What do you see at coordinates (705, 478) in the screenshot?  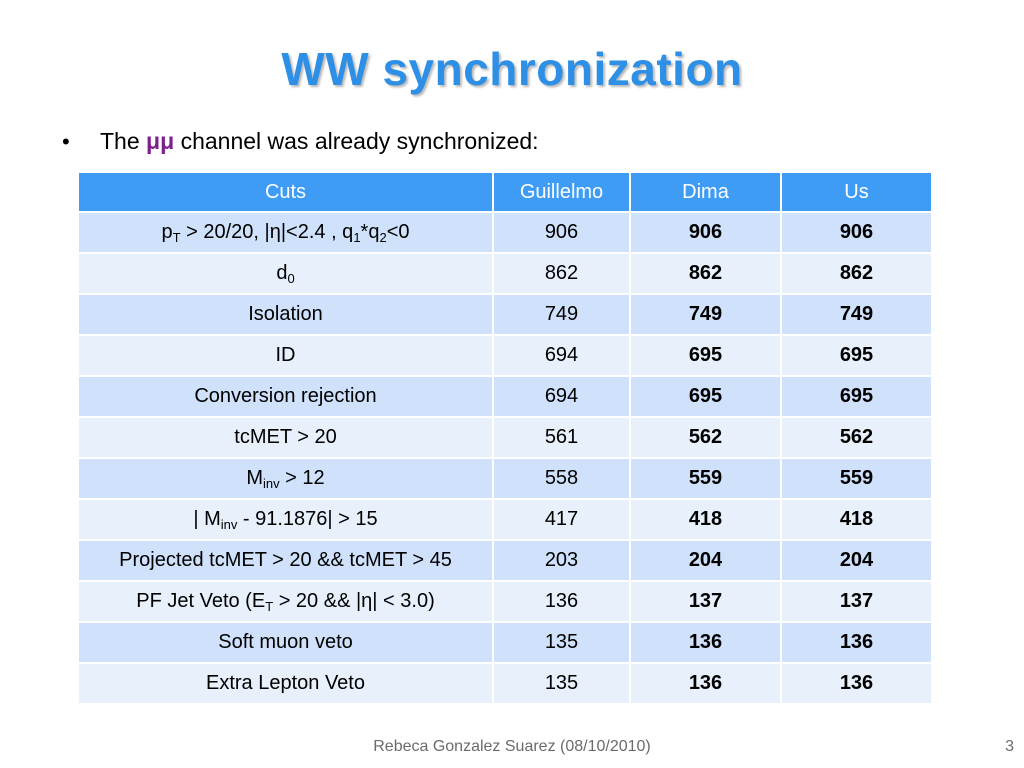 I see `dima-count-cell: 559` at bounding box center [705, 478].